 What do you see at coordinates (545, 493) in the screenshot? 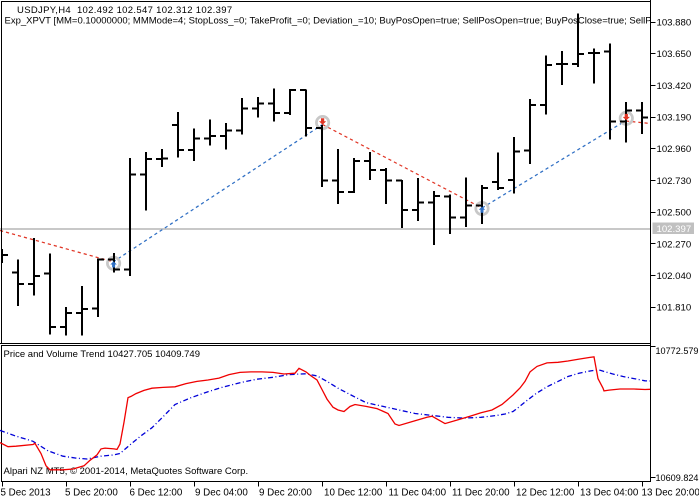
I see `svg-text: 12 Dec 12:00` at bounding box center [545, 493].